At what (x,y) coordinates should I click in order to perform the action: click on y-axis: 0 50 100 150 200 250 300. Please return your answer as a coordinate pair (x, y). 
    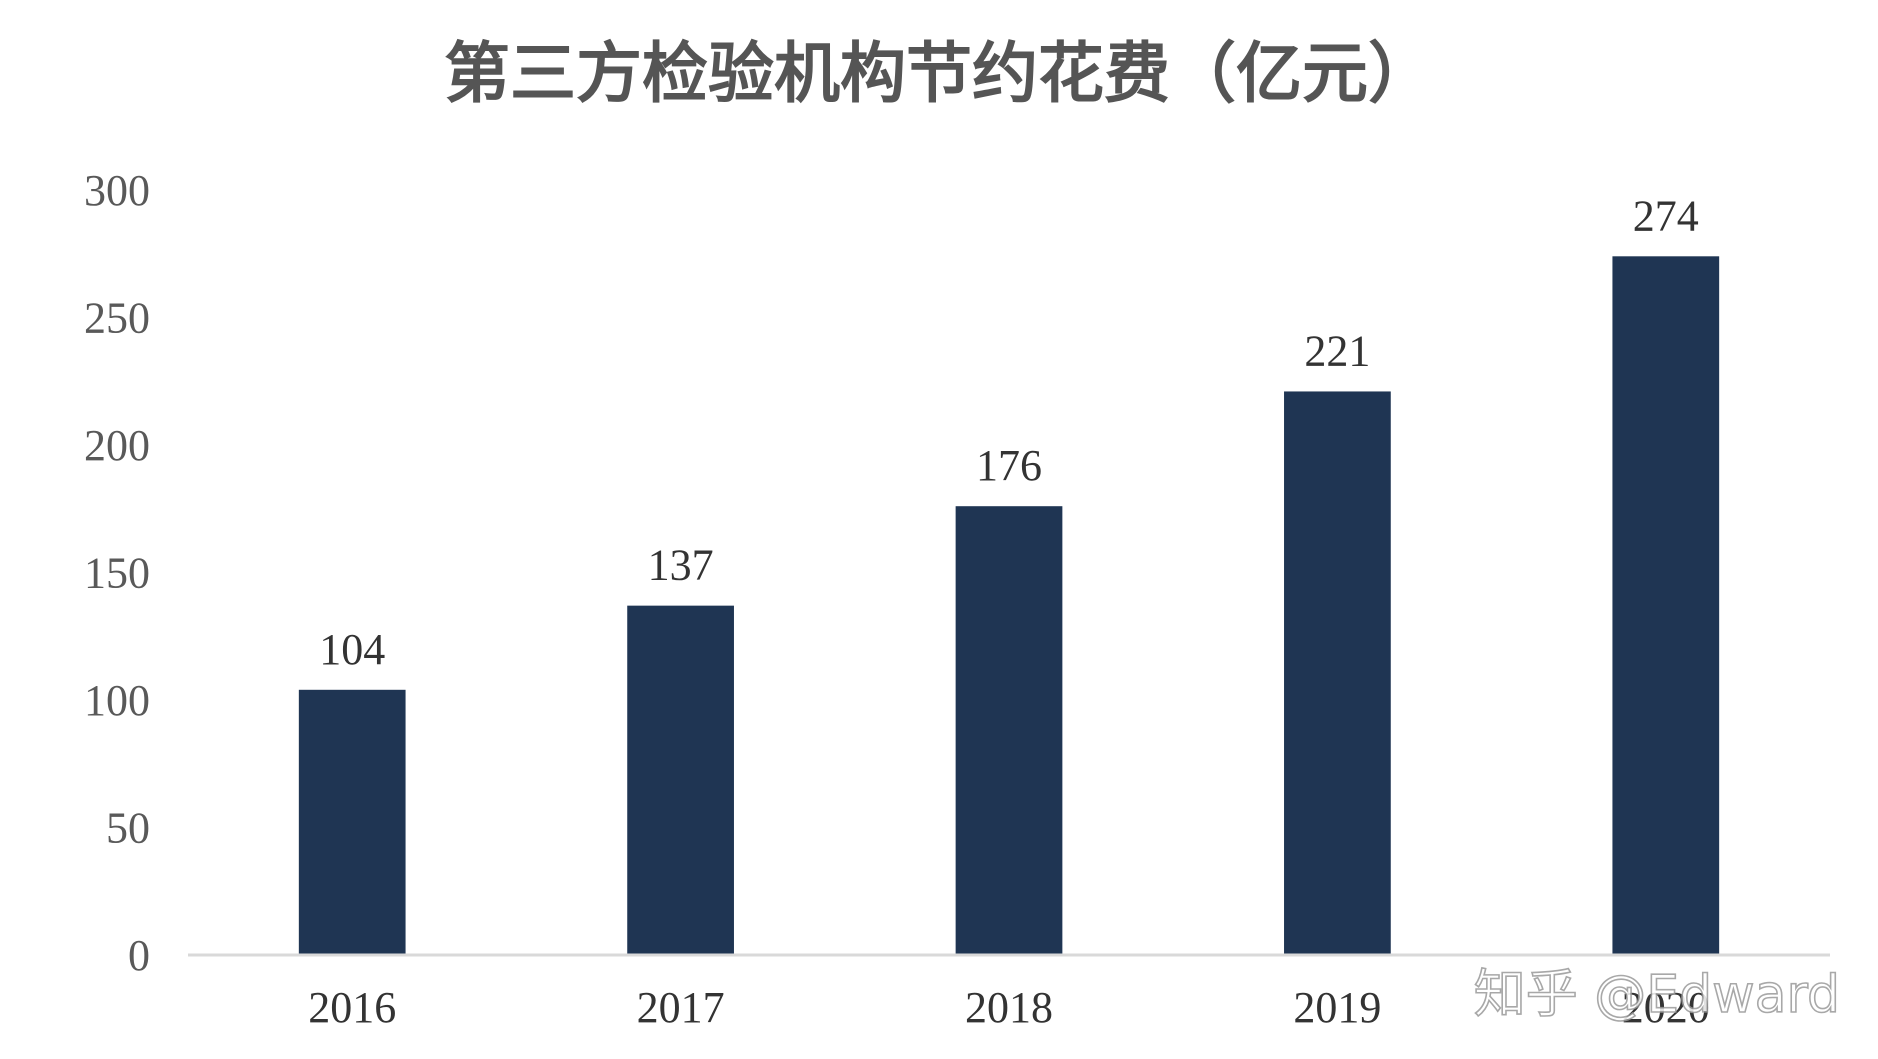
    Looking at the image, I should click on (117, 573).